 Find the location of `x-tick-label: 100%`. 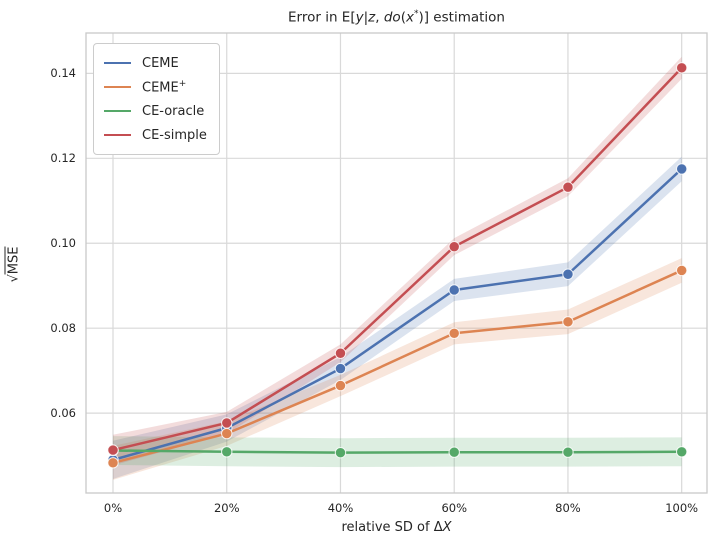

x-tick-label: 100% is located at coordinates (682, 508).